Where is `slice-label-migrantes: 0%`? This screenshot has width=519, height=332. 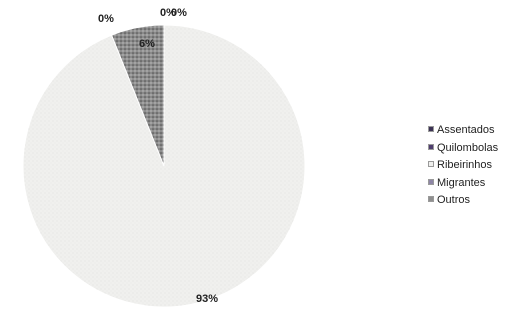
slice-label-migrantes: 0% is located at coordinates (106, 19).